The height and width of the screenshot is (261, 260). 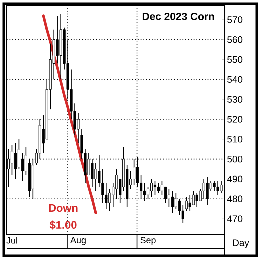 I want to click on x-axis-title: Day, so click(x=241, y=244).